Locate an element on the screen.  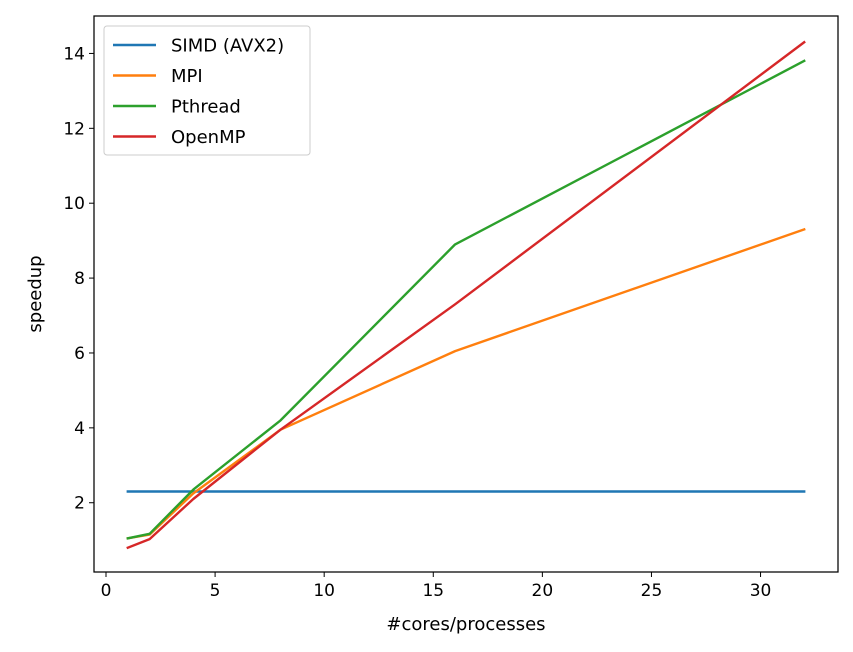
legend-label-0: SIMD (AVX2) is located at coordinates (227, 46).